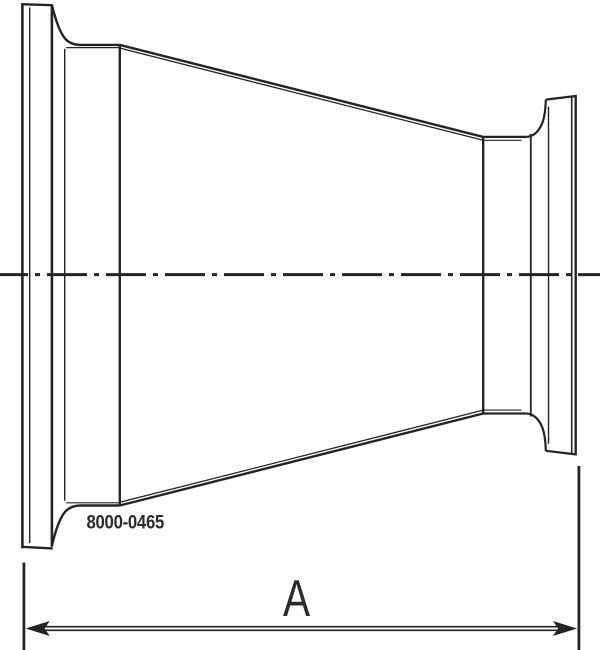  I want to click on small-ferrule-bottom-ramp, so click(536, 431).